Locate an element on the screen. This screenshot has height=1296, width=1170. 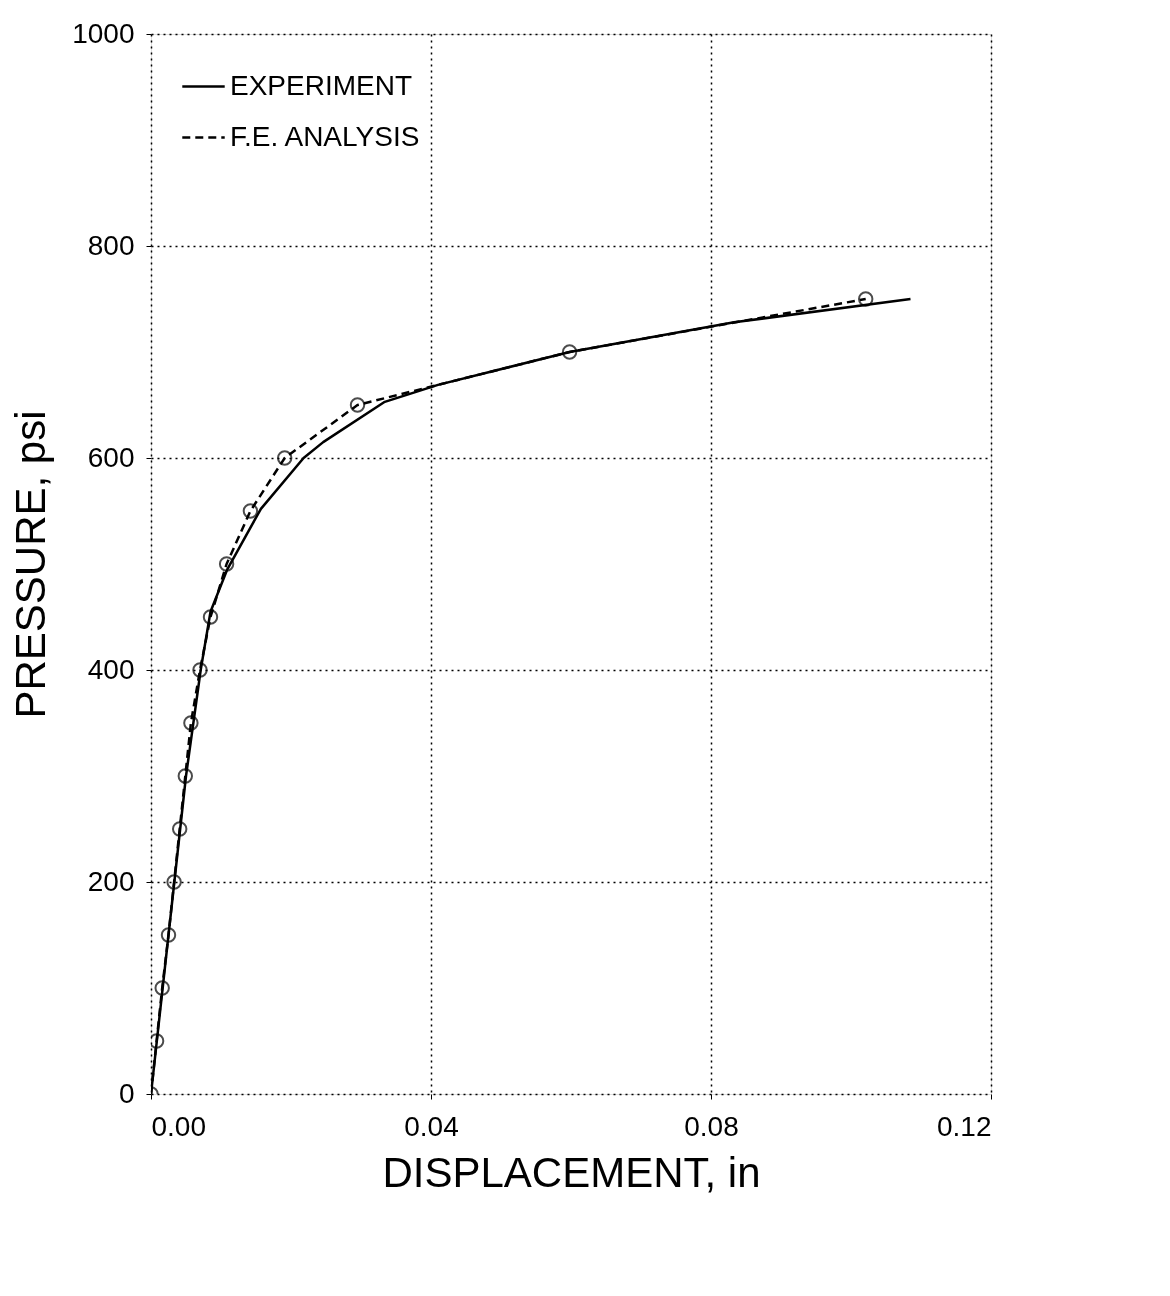
y-tick-label: 200 is located at coordinates (111, 881).